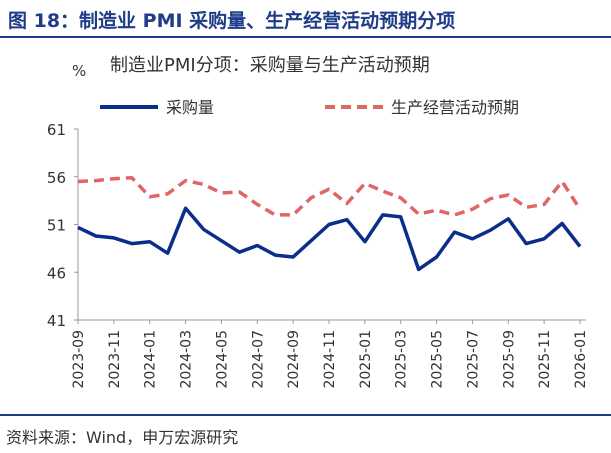 This screenshot has width=611, height=453. I want to click on x-tick-label: 2026-01, so click(581, 359).